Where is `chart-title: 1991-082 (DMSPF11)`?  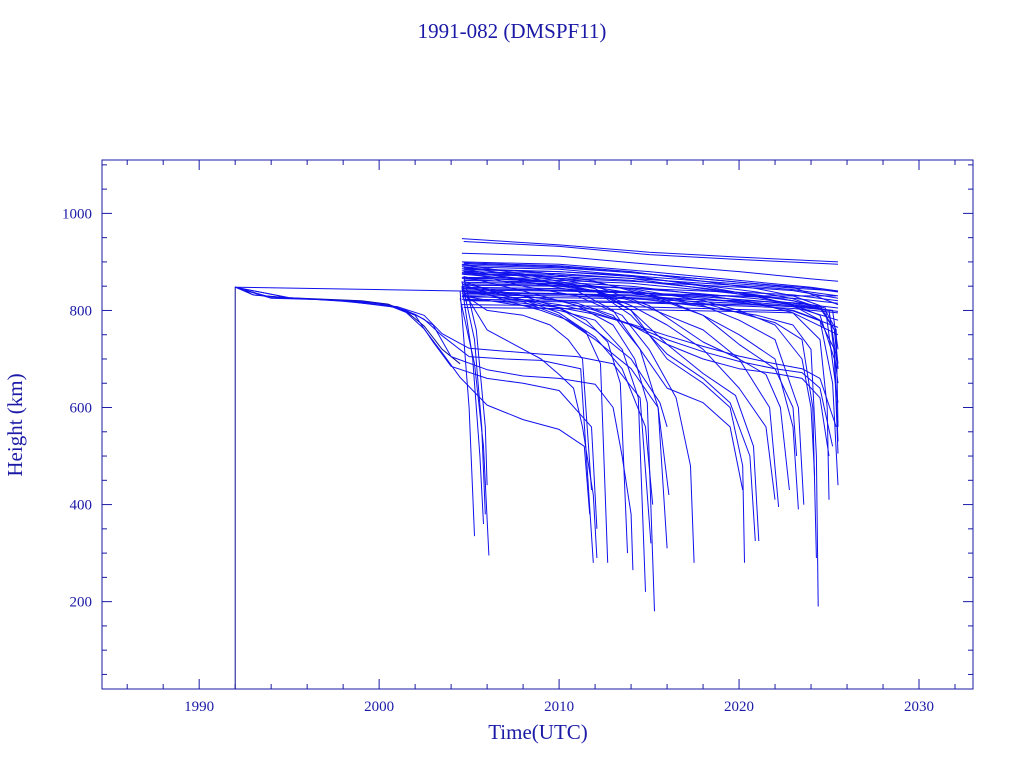
chart-title: 1991-082 (DMSPF11) is located at coordinates (512, 31).